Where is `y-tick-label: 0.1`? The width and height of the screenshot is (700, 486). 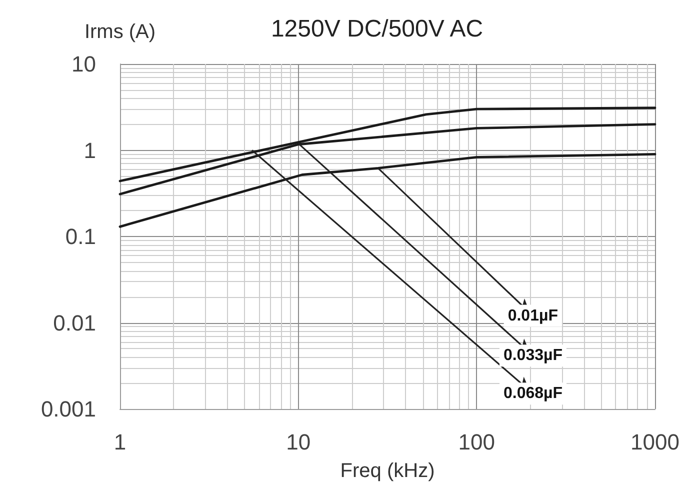 y-tick-label: 0.1 is located at coordinates (80, 236).